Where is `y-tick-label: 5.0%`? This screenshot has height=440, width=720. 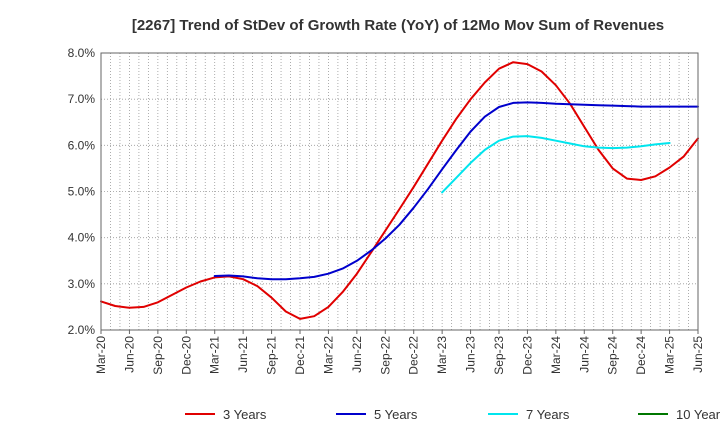
y-tick-label: 5.0% is located at coordinates (82, 192).